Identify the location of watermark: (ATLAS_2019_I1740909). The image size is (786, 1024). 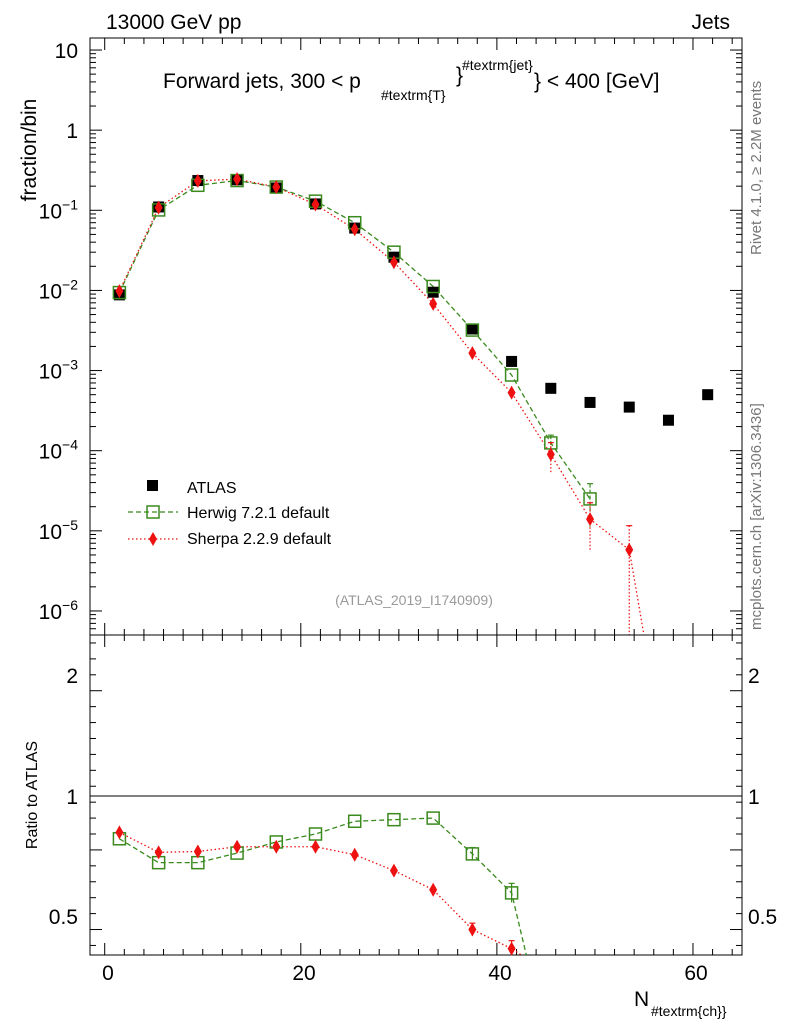
(414, 600).